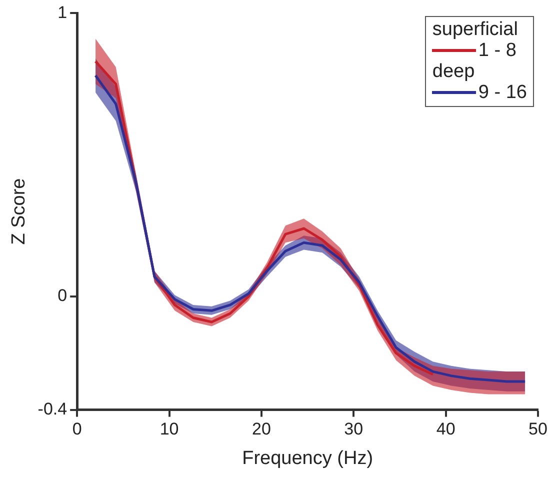  What do you see at coordinates (63, 12) in the screenshot?
I see `y-tick-label: 1` at bounding box center [63, 12].